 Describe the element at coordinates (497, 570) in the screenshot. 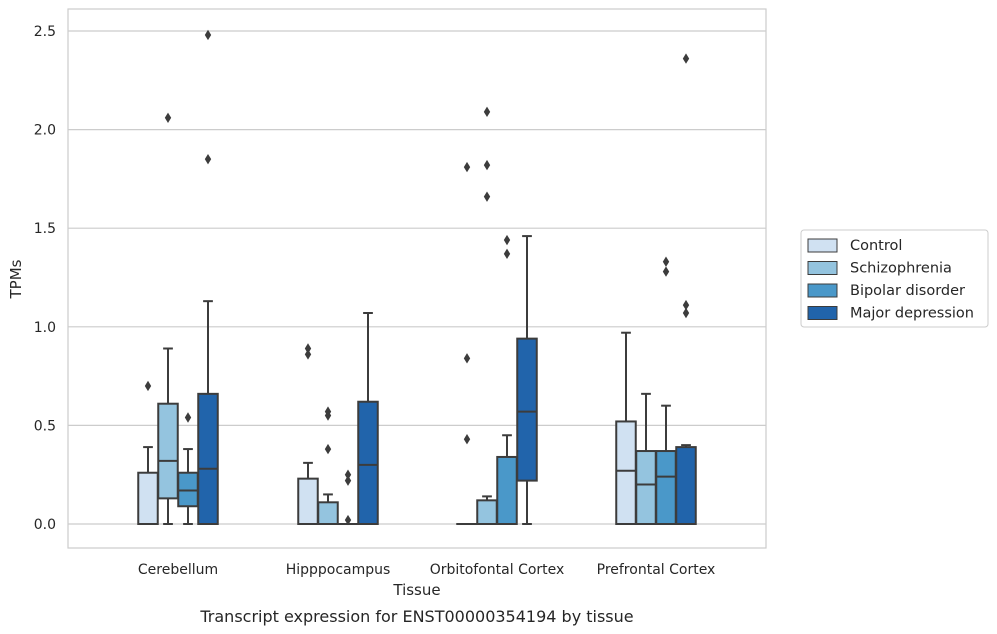

I see `x-tick-label: Orbitofontal Cortex` at that location.